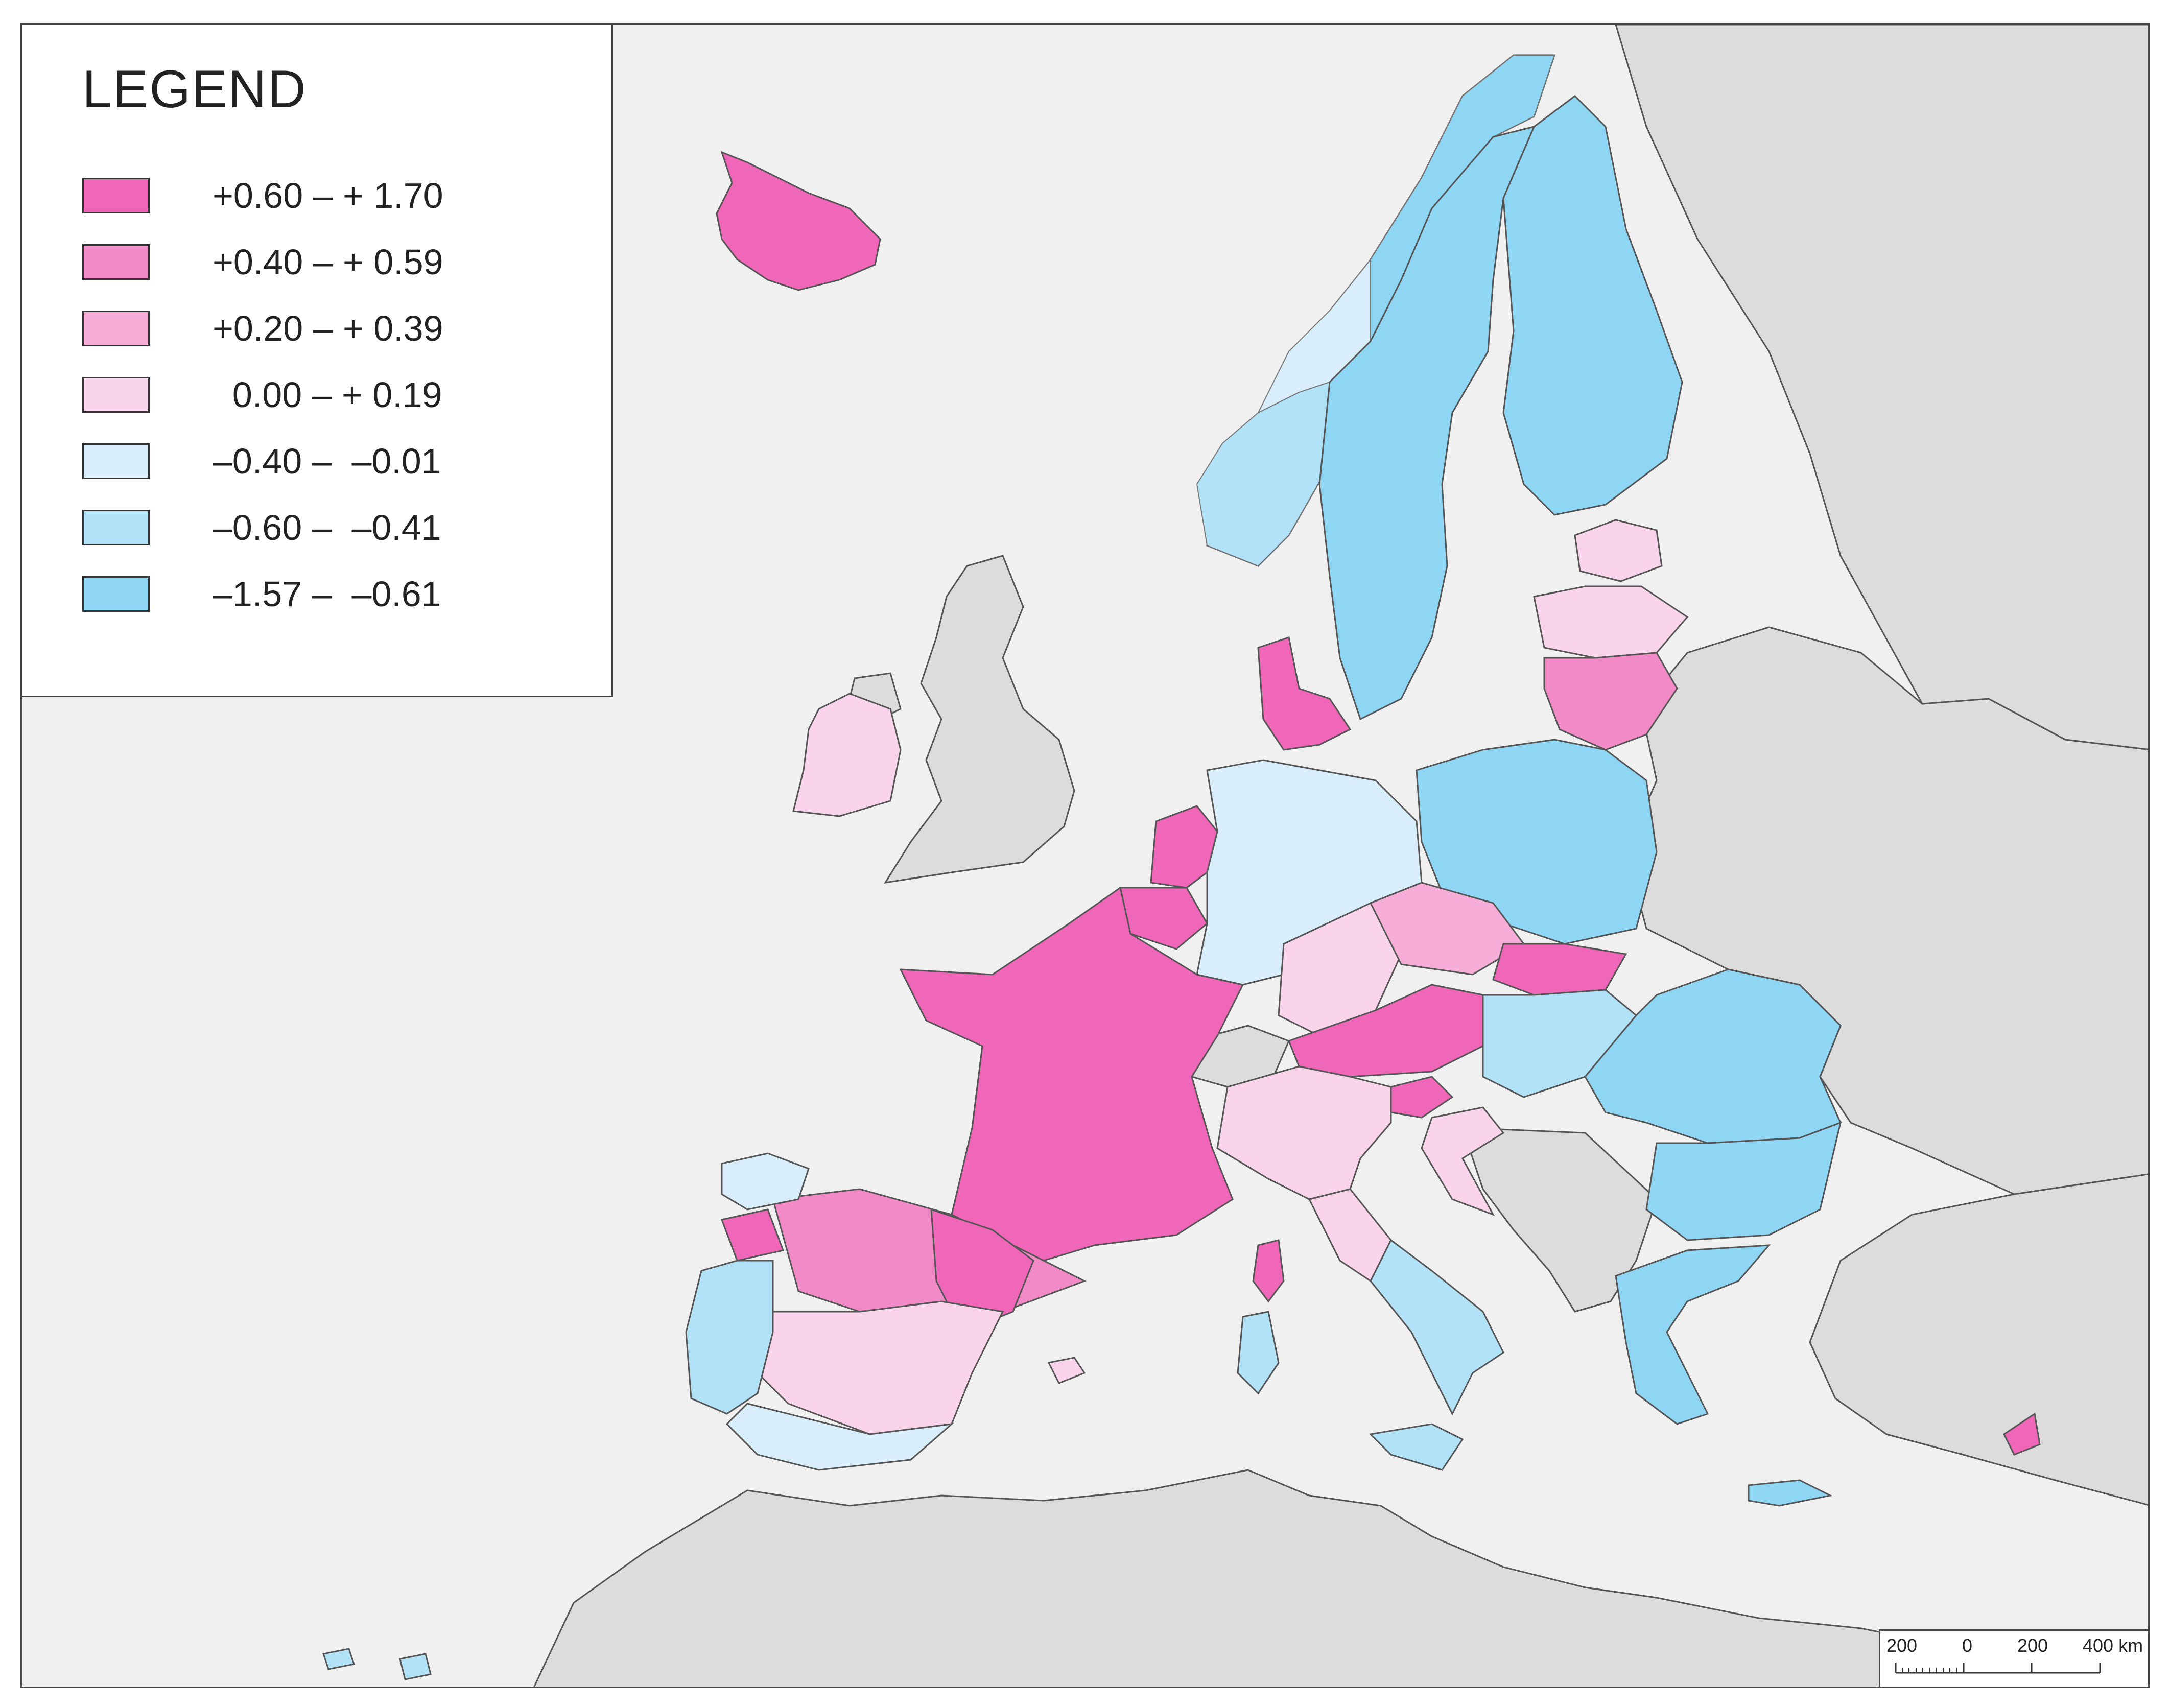 This screenshot has width=2170, height=1708. What do you see at coordinates (1559, 969) in the screenshot?
I see `region-slovakia` at bounding box center [1559, 969].